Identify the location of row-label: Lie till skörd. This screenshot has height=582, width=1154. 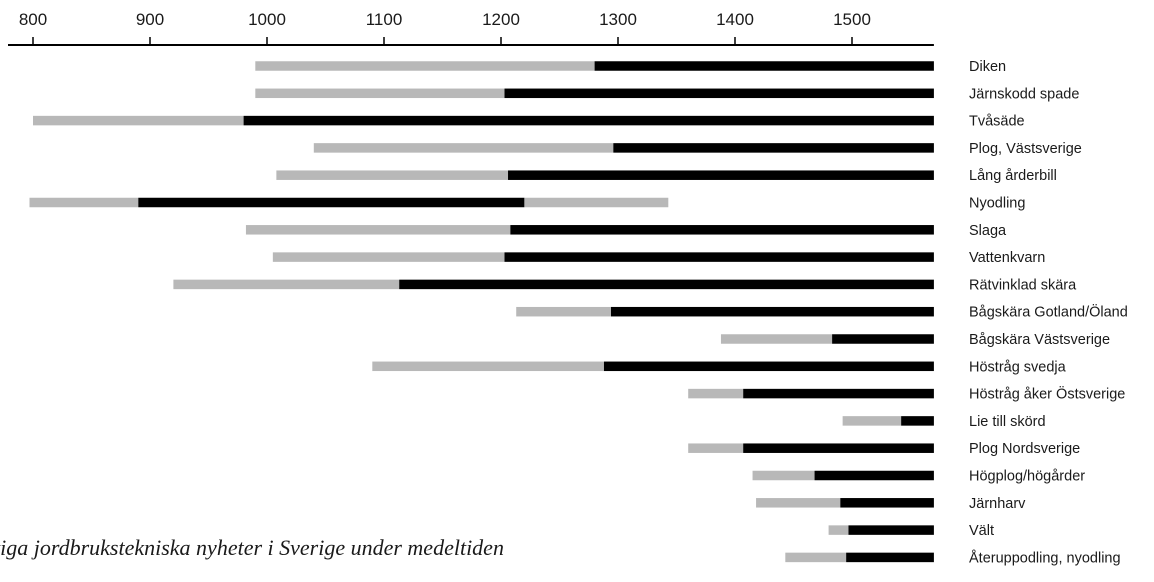
(1007, 422).